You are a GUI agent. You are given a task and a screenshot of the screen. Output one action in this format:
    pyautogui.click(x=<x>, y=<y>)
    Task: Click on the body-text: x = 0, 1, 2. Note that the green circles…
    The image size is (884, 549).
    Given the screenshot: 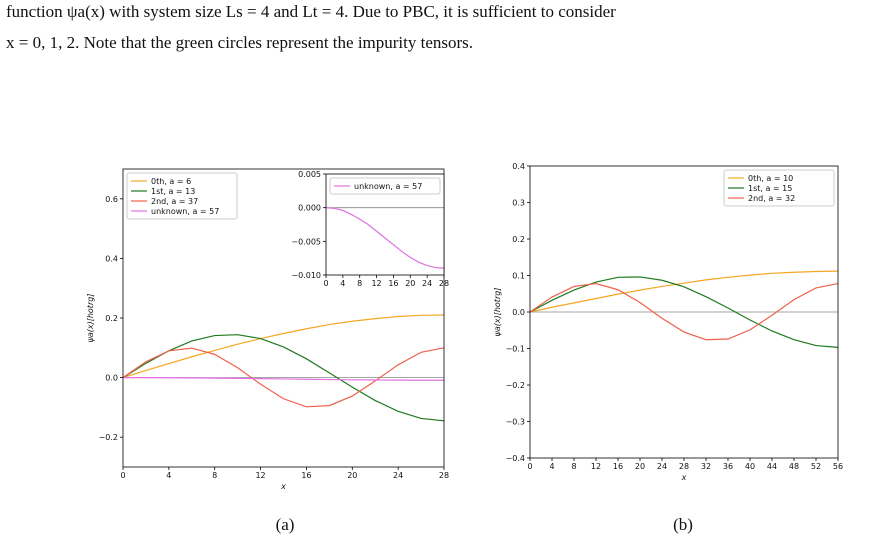 What is the action you would take?
    pyautogui.click(x=239, y=42)
    